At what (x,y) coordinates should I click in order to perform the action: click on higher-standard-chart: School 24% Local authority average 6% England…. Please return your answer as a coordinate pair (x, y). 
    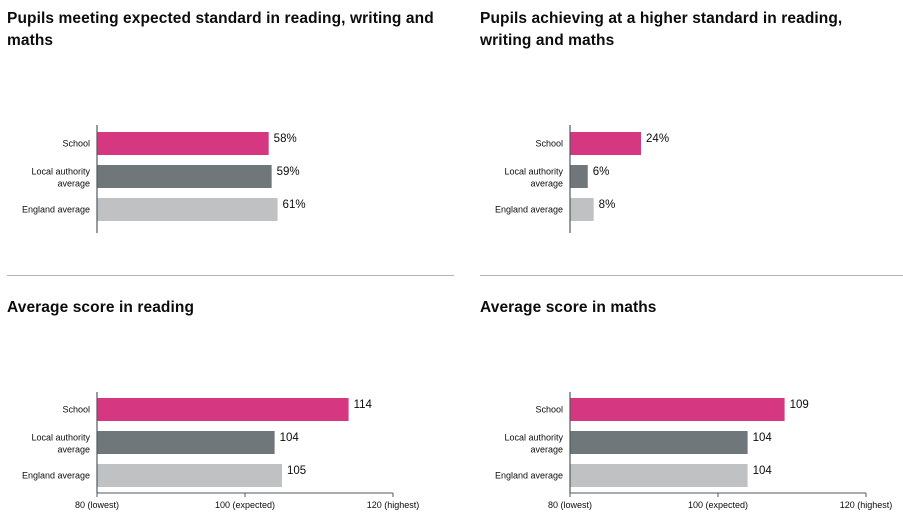
    Looking at the image, I should click on (582, 179).